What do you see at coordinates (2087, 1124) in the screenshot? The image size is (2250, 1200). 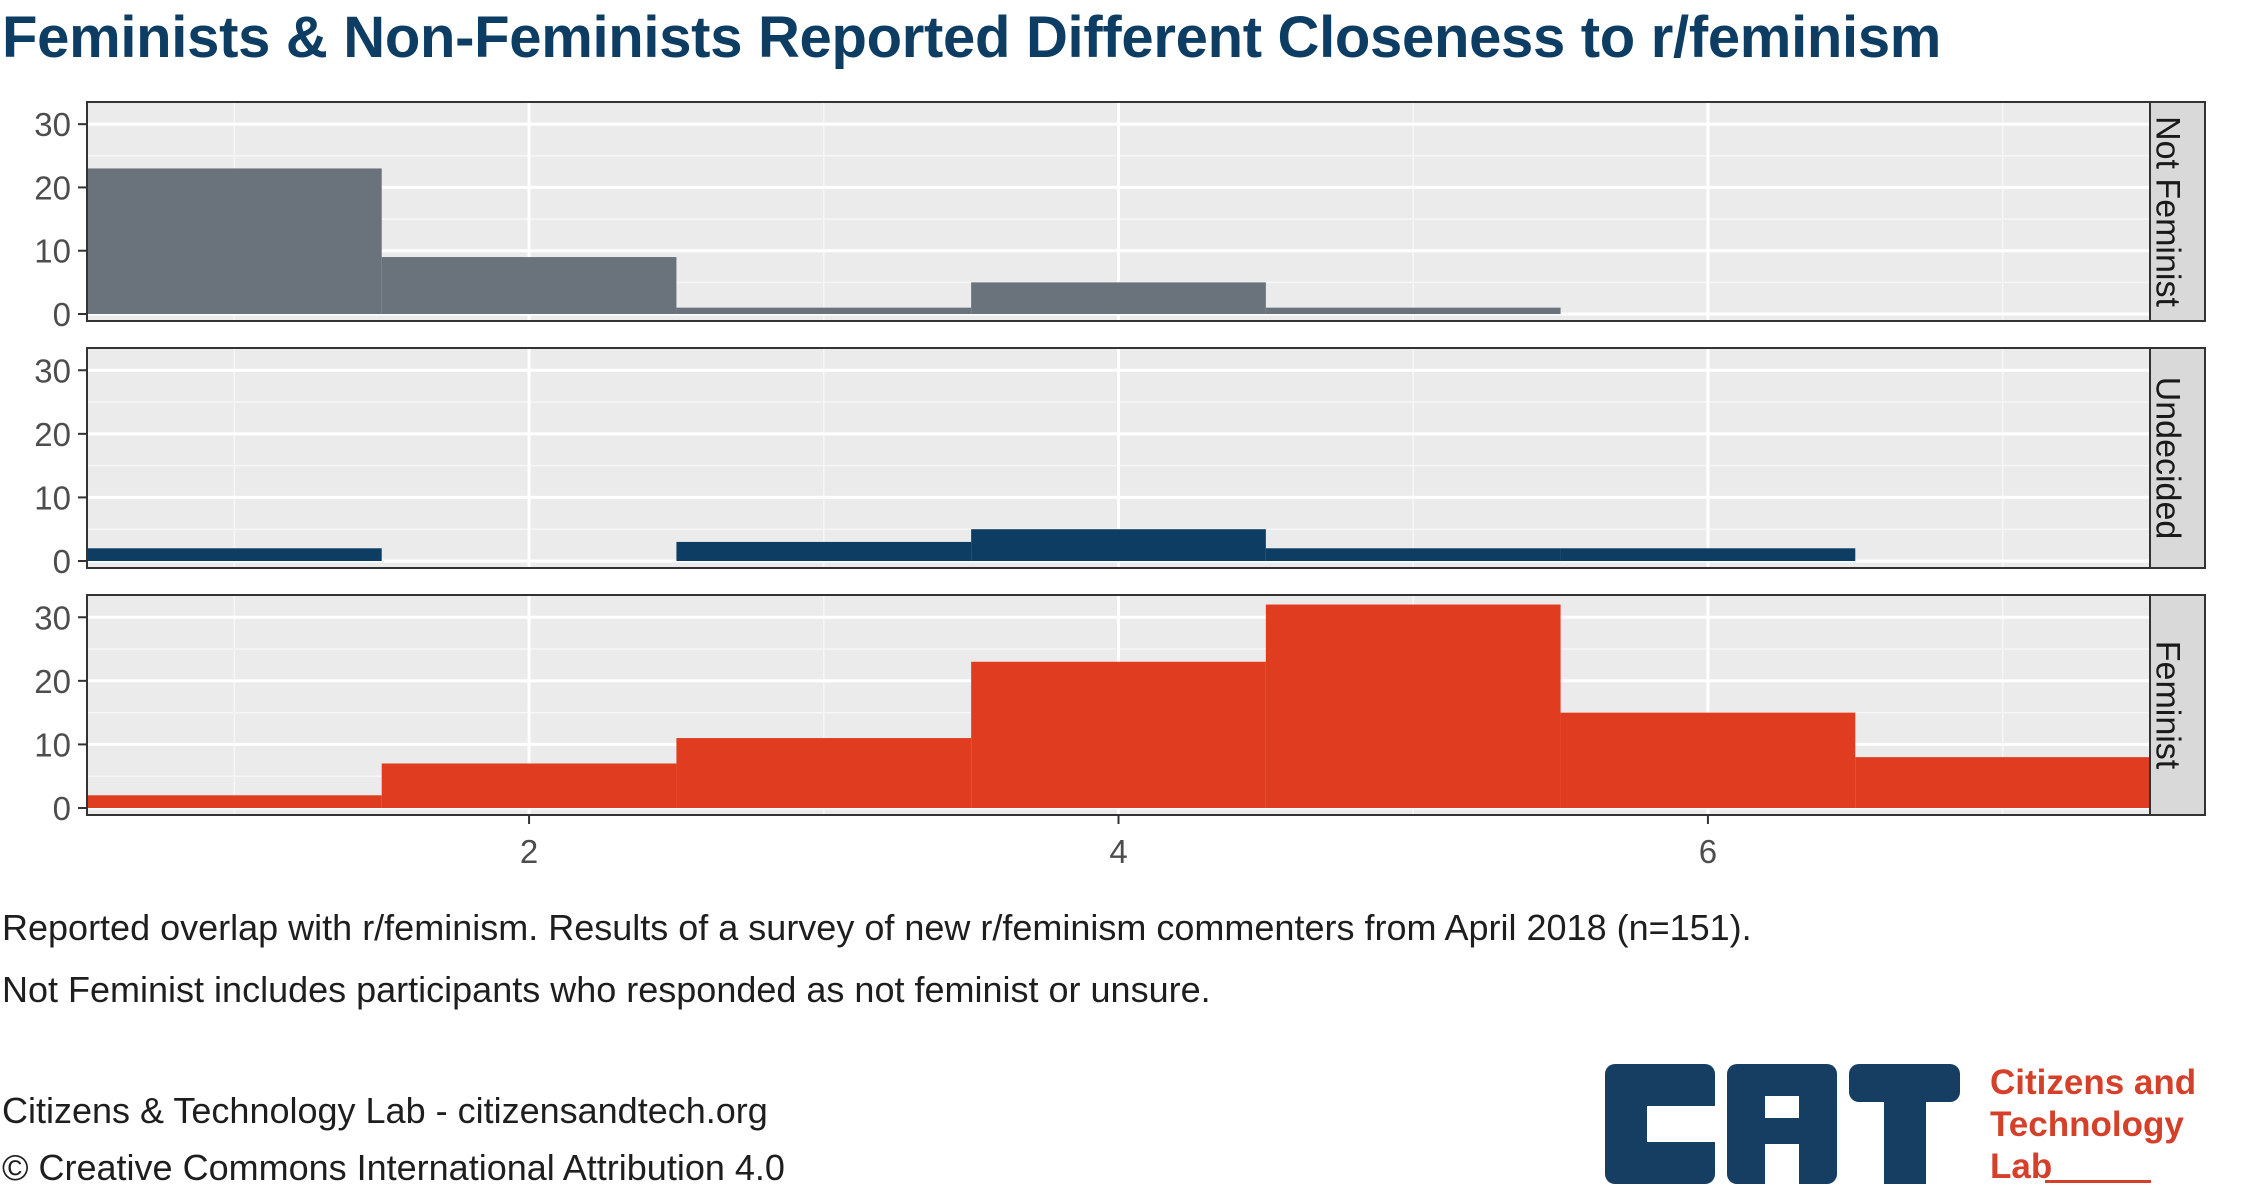 I see `logo-text-line-2: Technology` at bounding box center [2087, 1124].